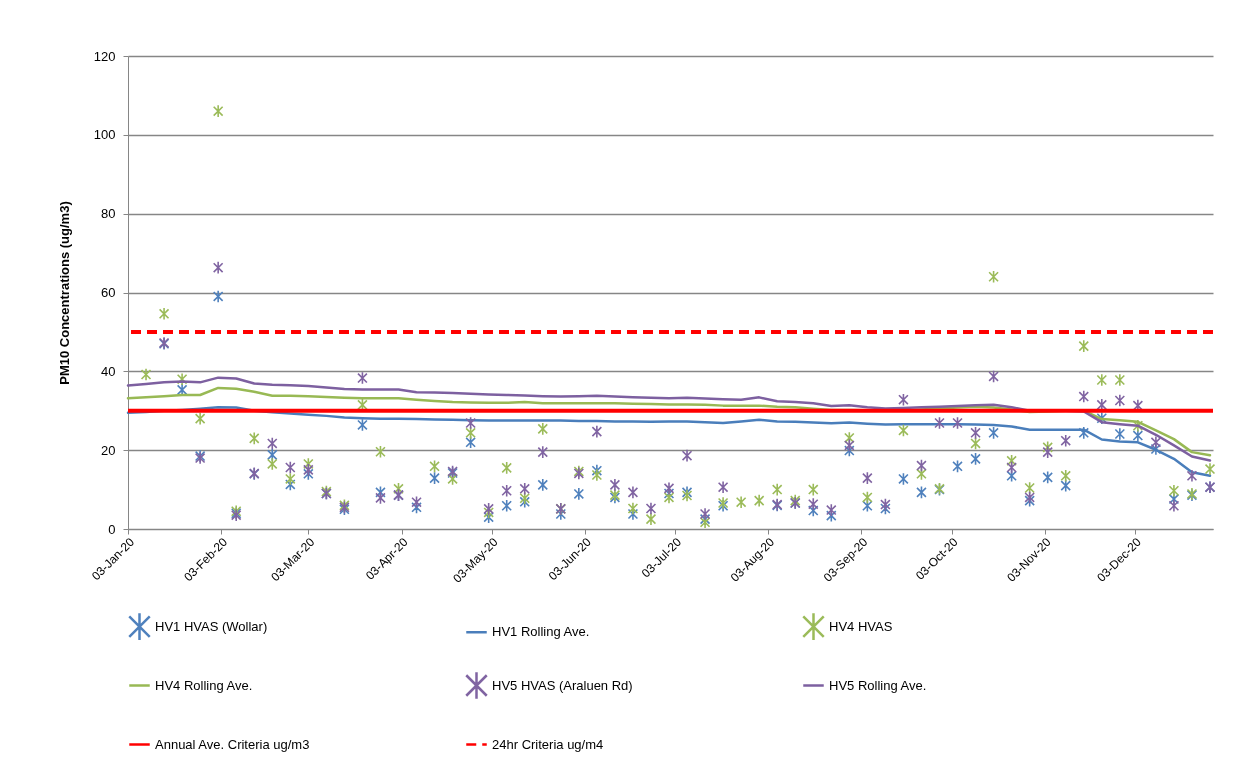 The width and height of the screenshot is (1256, 758). What do you see at coordinates (108, 450) in the screenshot?
I see `y-tick-label: 20` at bounding box center [108, 450].